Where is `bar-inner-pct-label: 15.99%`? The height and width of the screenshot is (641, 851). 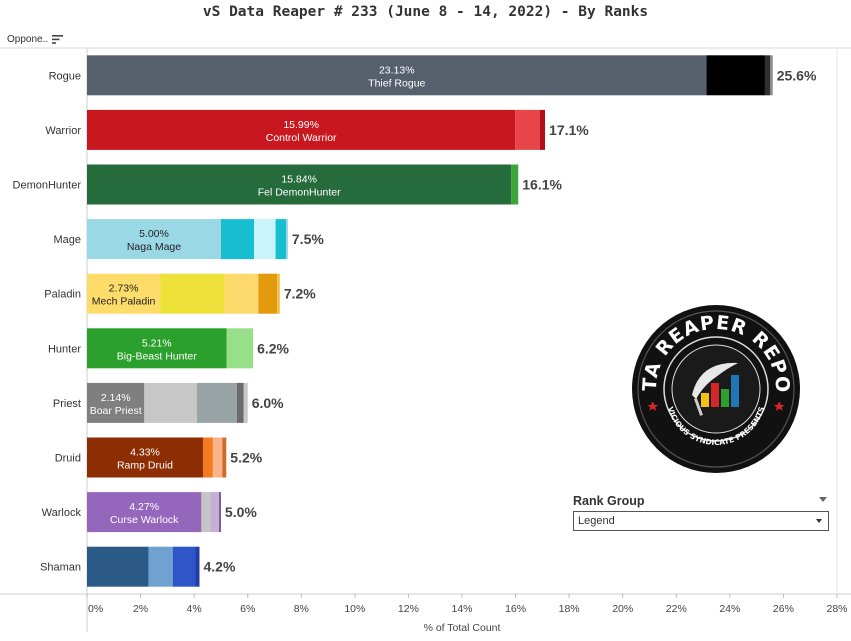 bar-inner-pct-label: 15.99% is located at coordinates (301, 125).